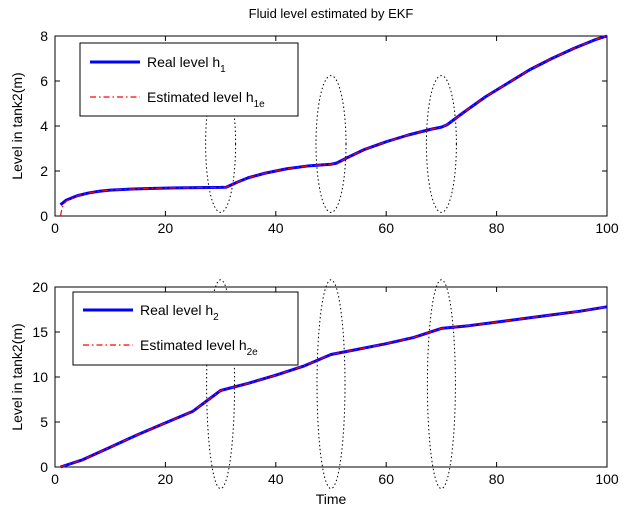 The width and height of the screenshot is (632, 510). What do you see at coordinates (607, 228) in the screenshot?
I see `top-x-tick-label: 100` at bounding box center [607, 228].